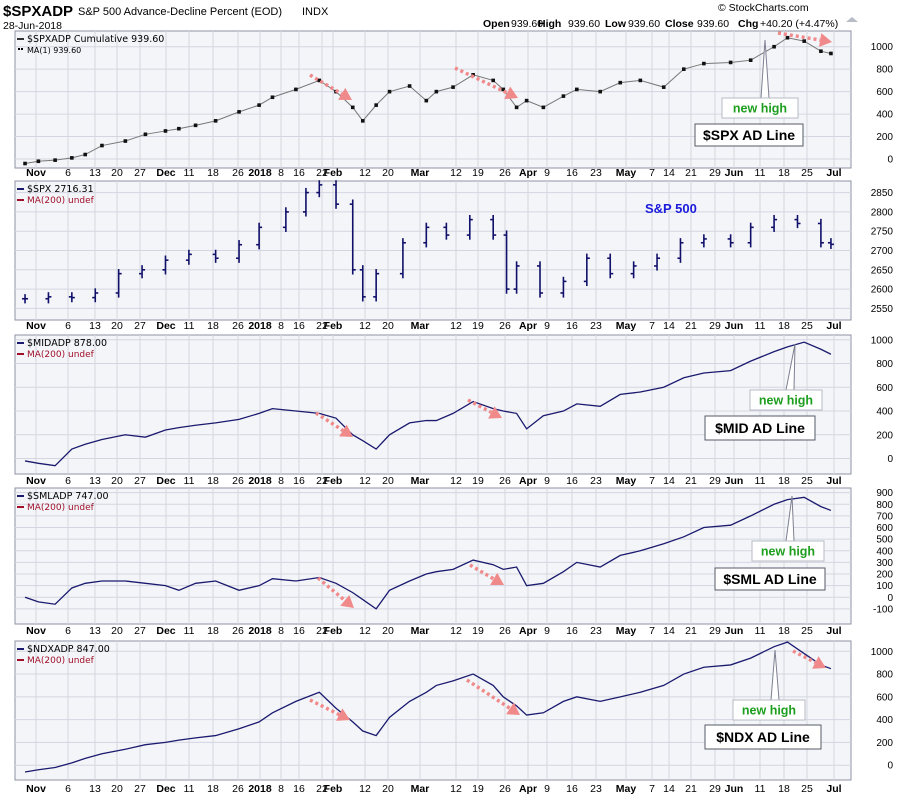 This screenshot has height=800, width=900. I want to click on x-tick-label: 21, so click(691, 173).